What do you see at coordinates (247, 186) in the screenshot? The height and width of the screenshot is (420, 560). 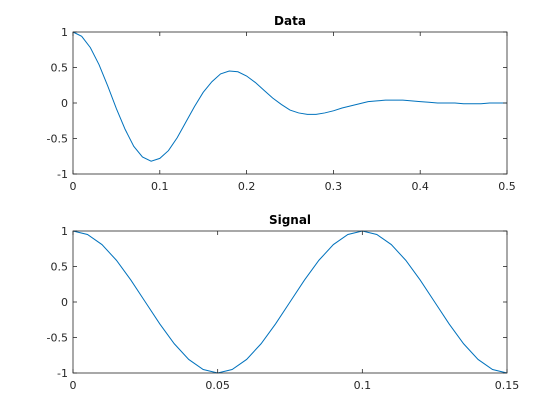 I see `x-tick-label: 0.2` at bounding box center [247, 186].